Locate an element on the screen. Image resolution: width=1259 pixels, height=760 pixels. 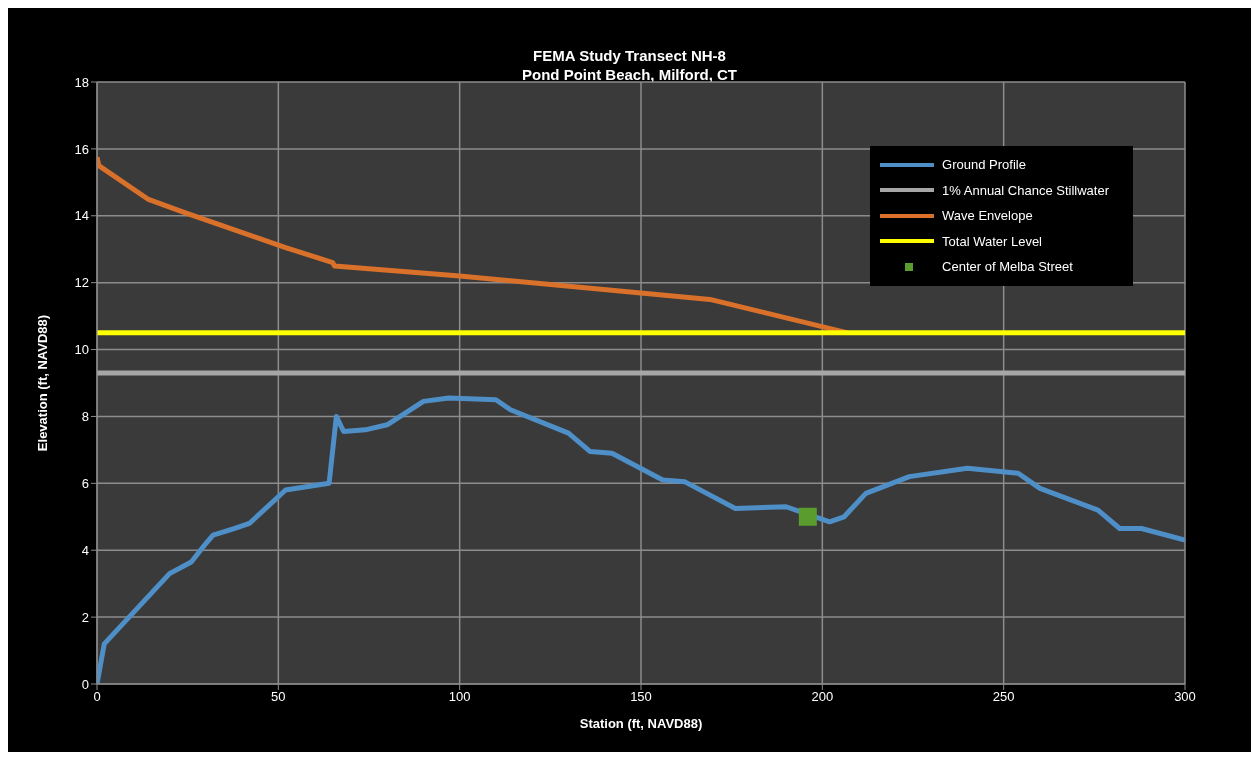
legend-label: Center of Melba Street is located at coordinates (1007, 267).